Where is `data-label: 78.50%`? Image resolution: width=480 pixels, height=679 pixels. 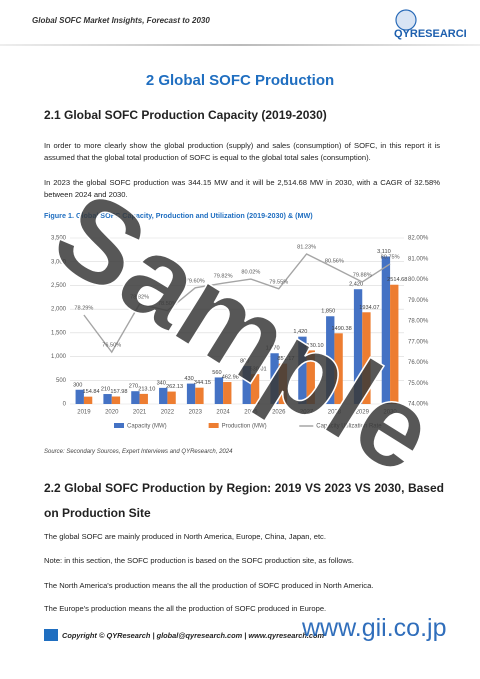
data-label: 78.50% is located at coordinates (167, 304).